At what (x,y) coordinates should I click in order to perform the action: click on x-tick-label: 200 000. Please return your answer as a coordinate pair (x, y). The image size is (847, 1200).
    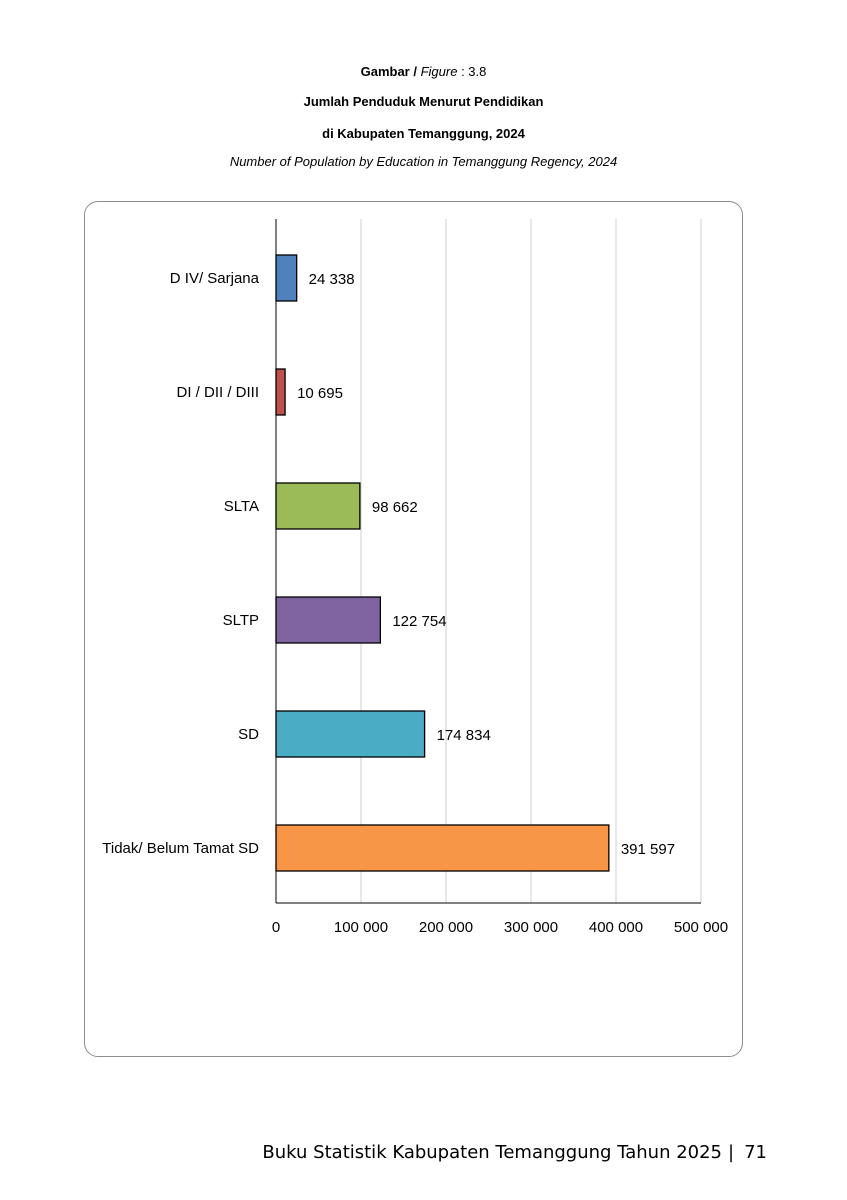
    Looking at the image, I should click on (446, 927).